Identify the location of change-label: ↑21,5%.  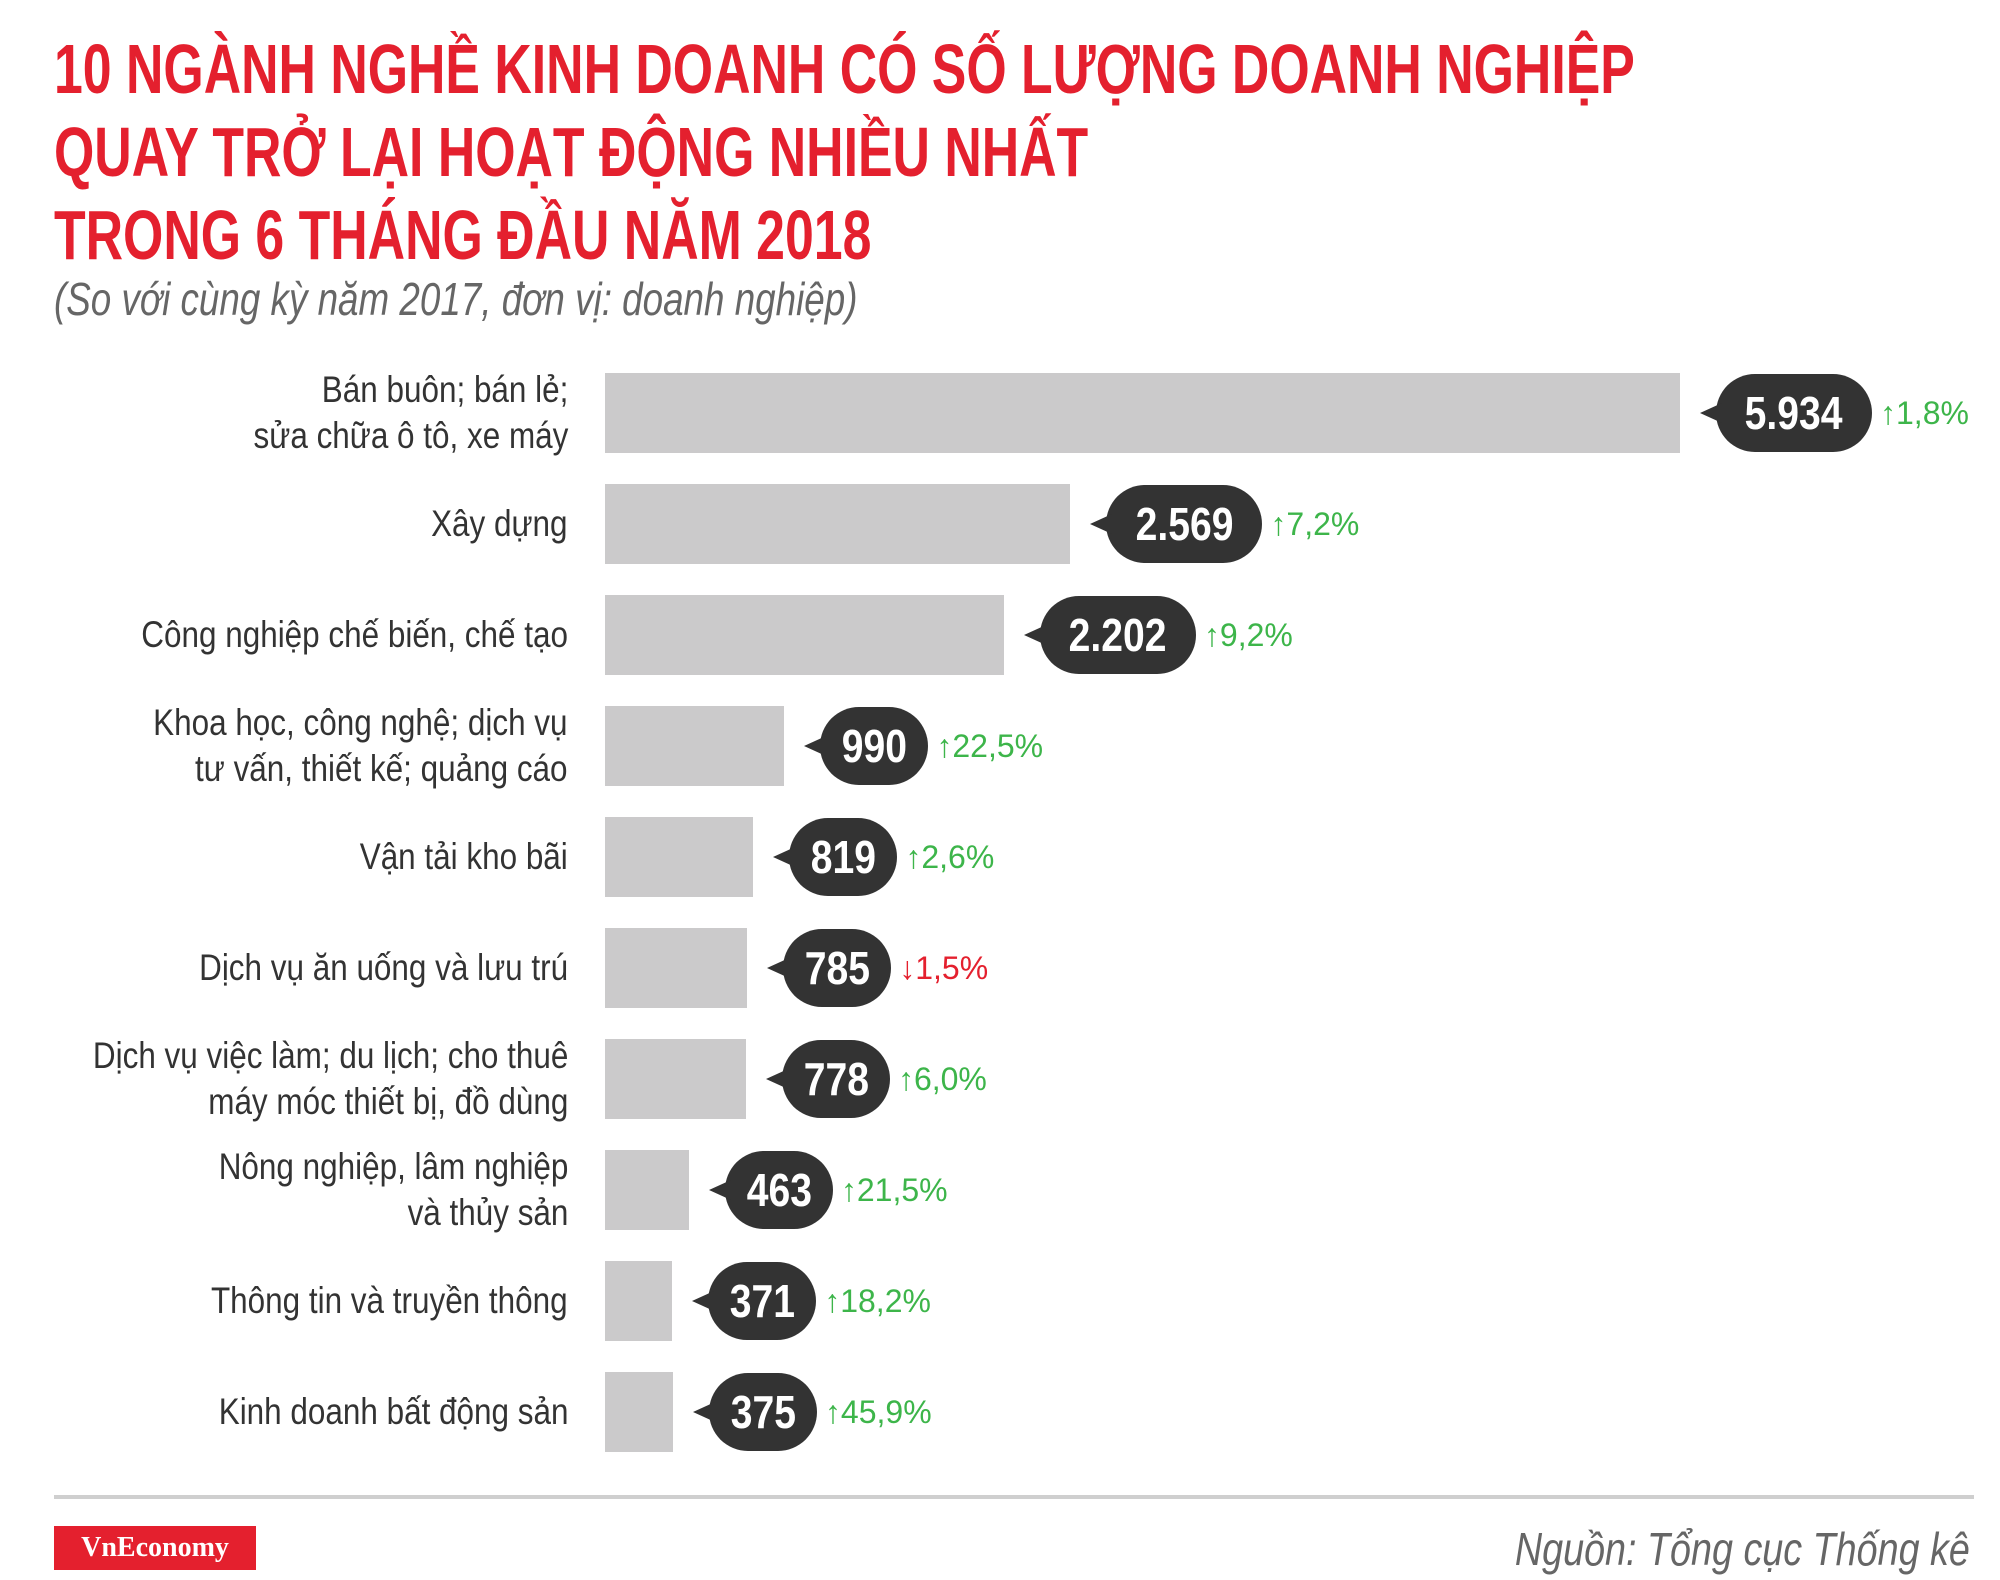
(894, 1190).